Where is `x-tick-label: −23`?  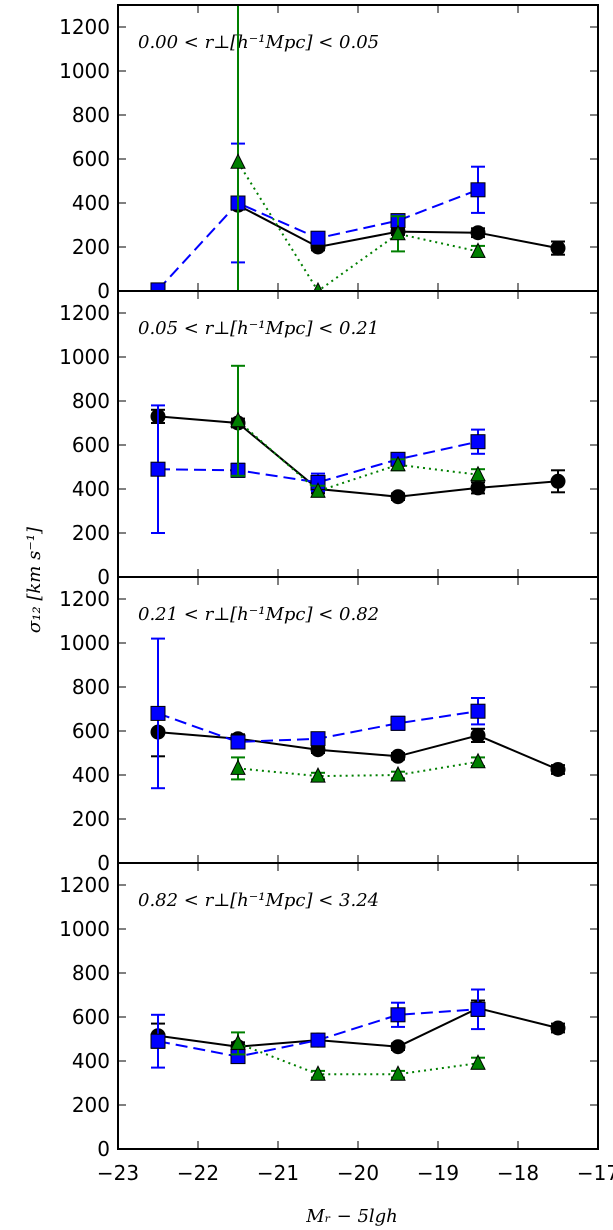
x-tick-label: −23 is located at coordinates (118, 1173).